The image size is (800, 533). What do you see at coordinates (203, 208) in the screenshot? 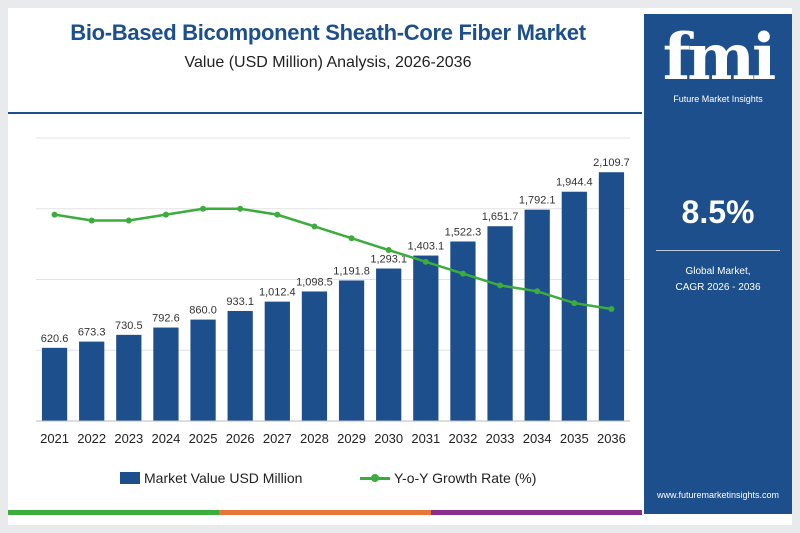
I see `growth-point-2025` at bounding box center [203, 208].